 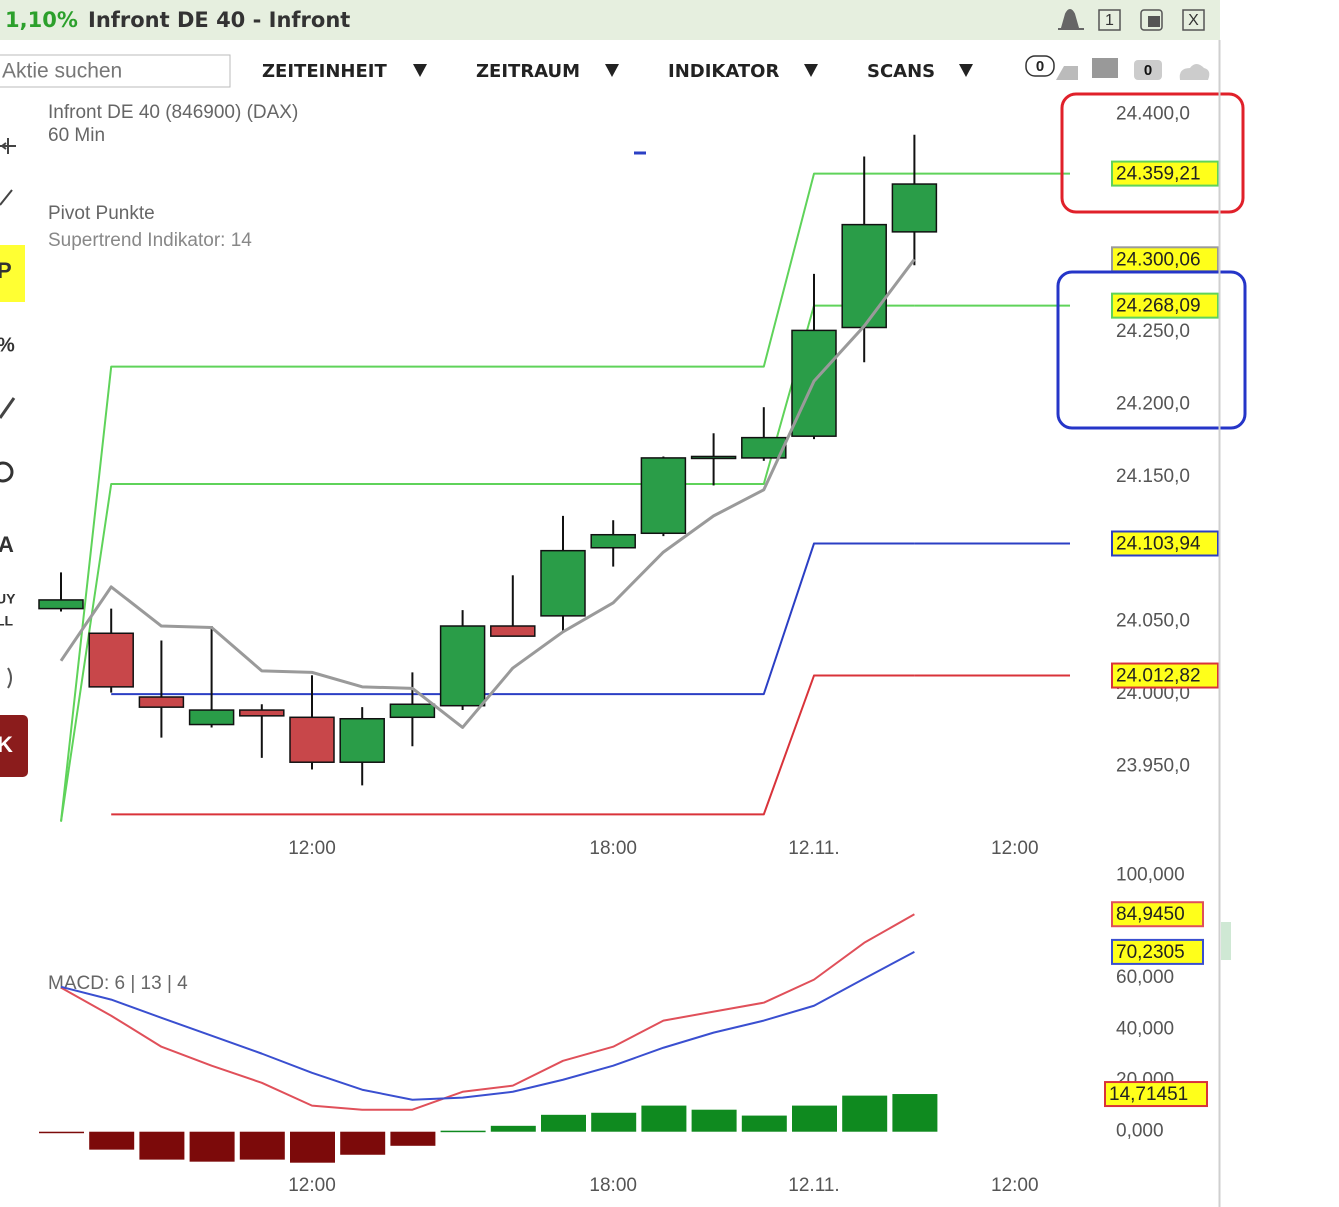 I want to click on y-tick-label: 24.400,0, so click(x=1153, y=114).